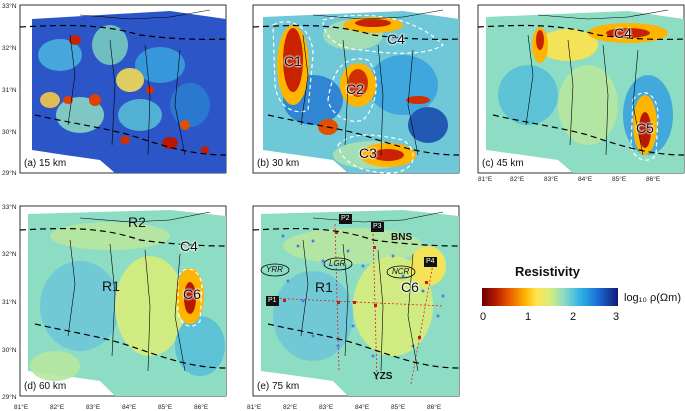  What do you see at coordinates (337, 263) in the screenshot?
I see `lgr-label: LGR` at bounding box center [337, 263].